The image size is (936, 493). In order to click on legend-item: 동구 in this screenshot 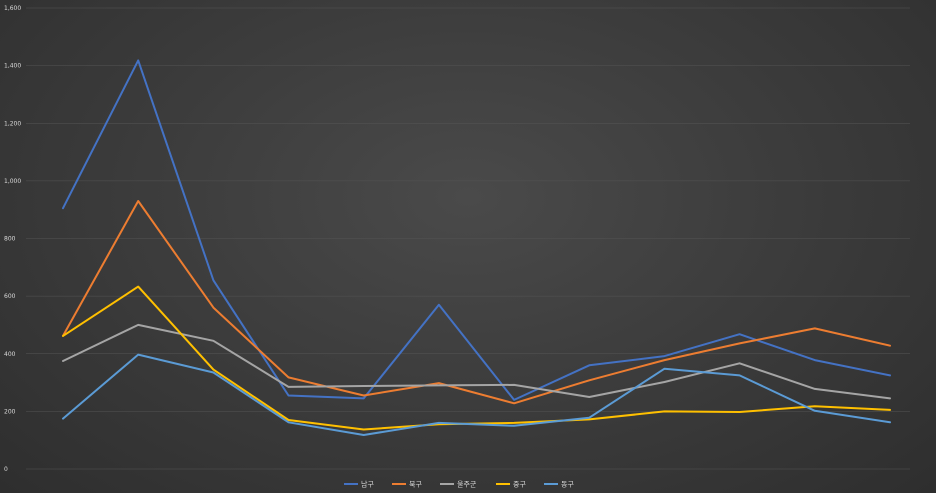, I will do `click(559, 485)`.